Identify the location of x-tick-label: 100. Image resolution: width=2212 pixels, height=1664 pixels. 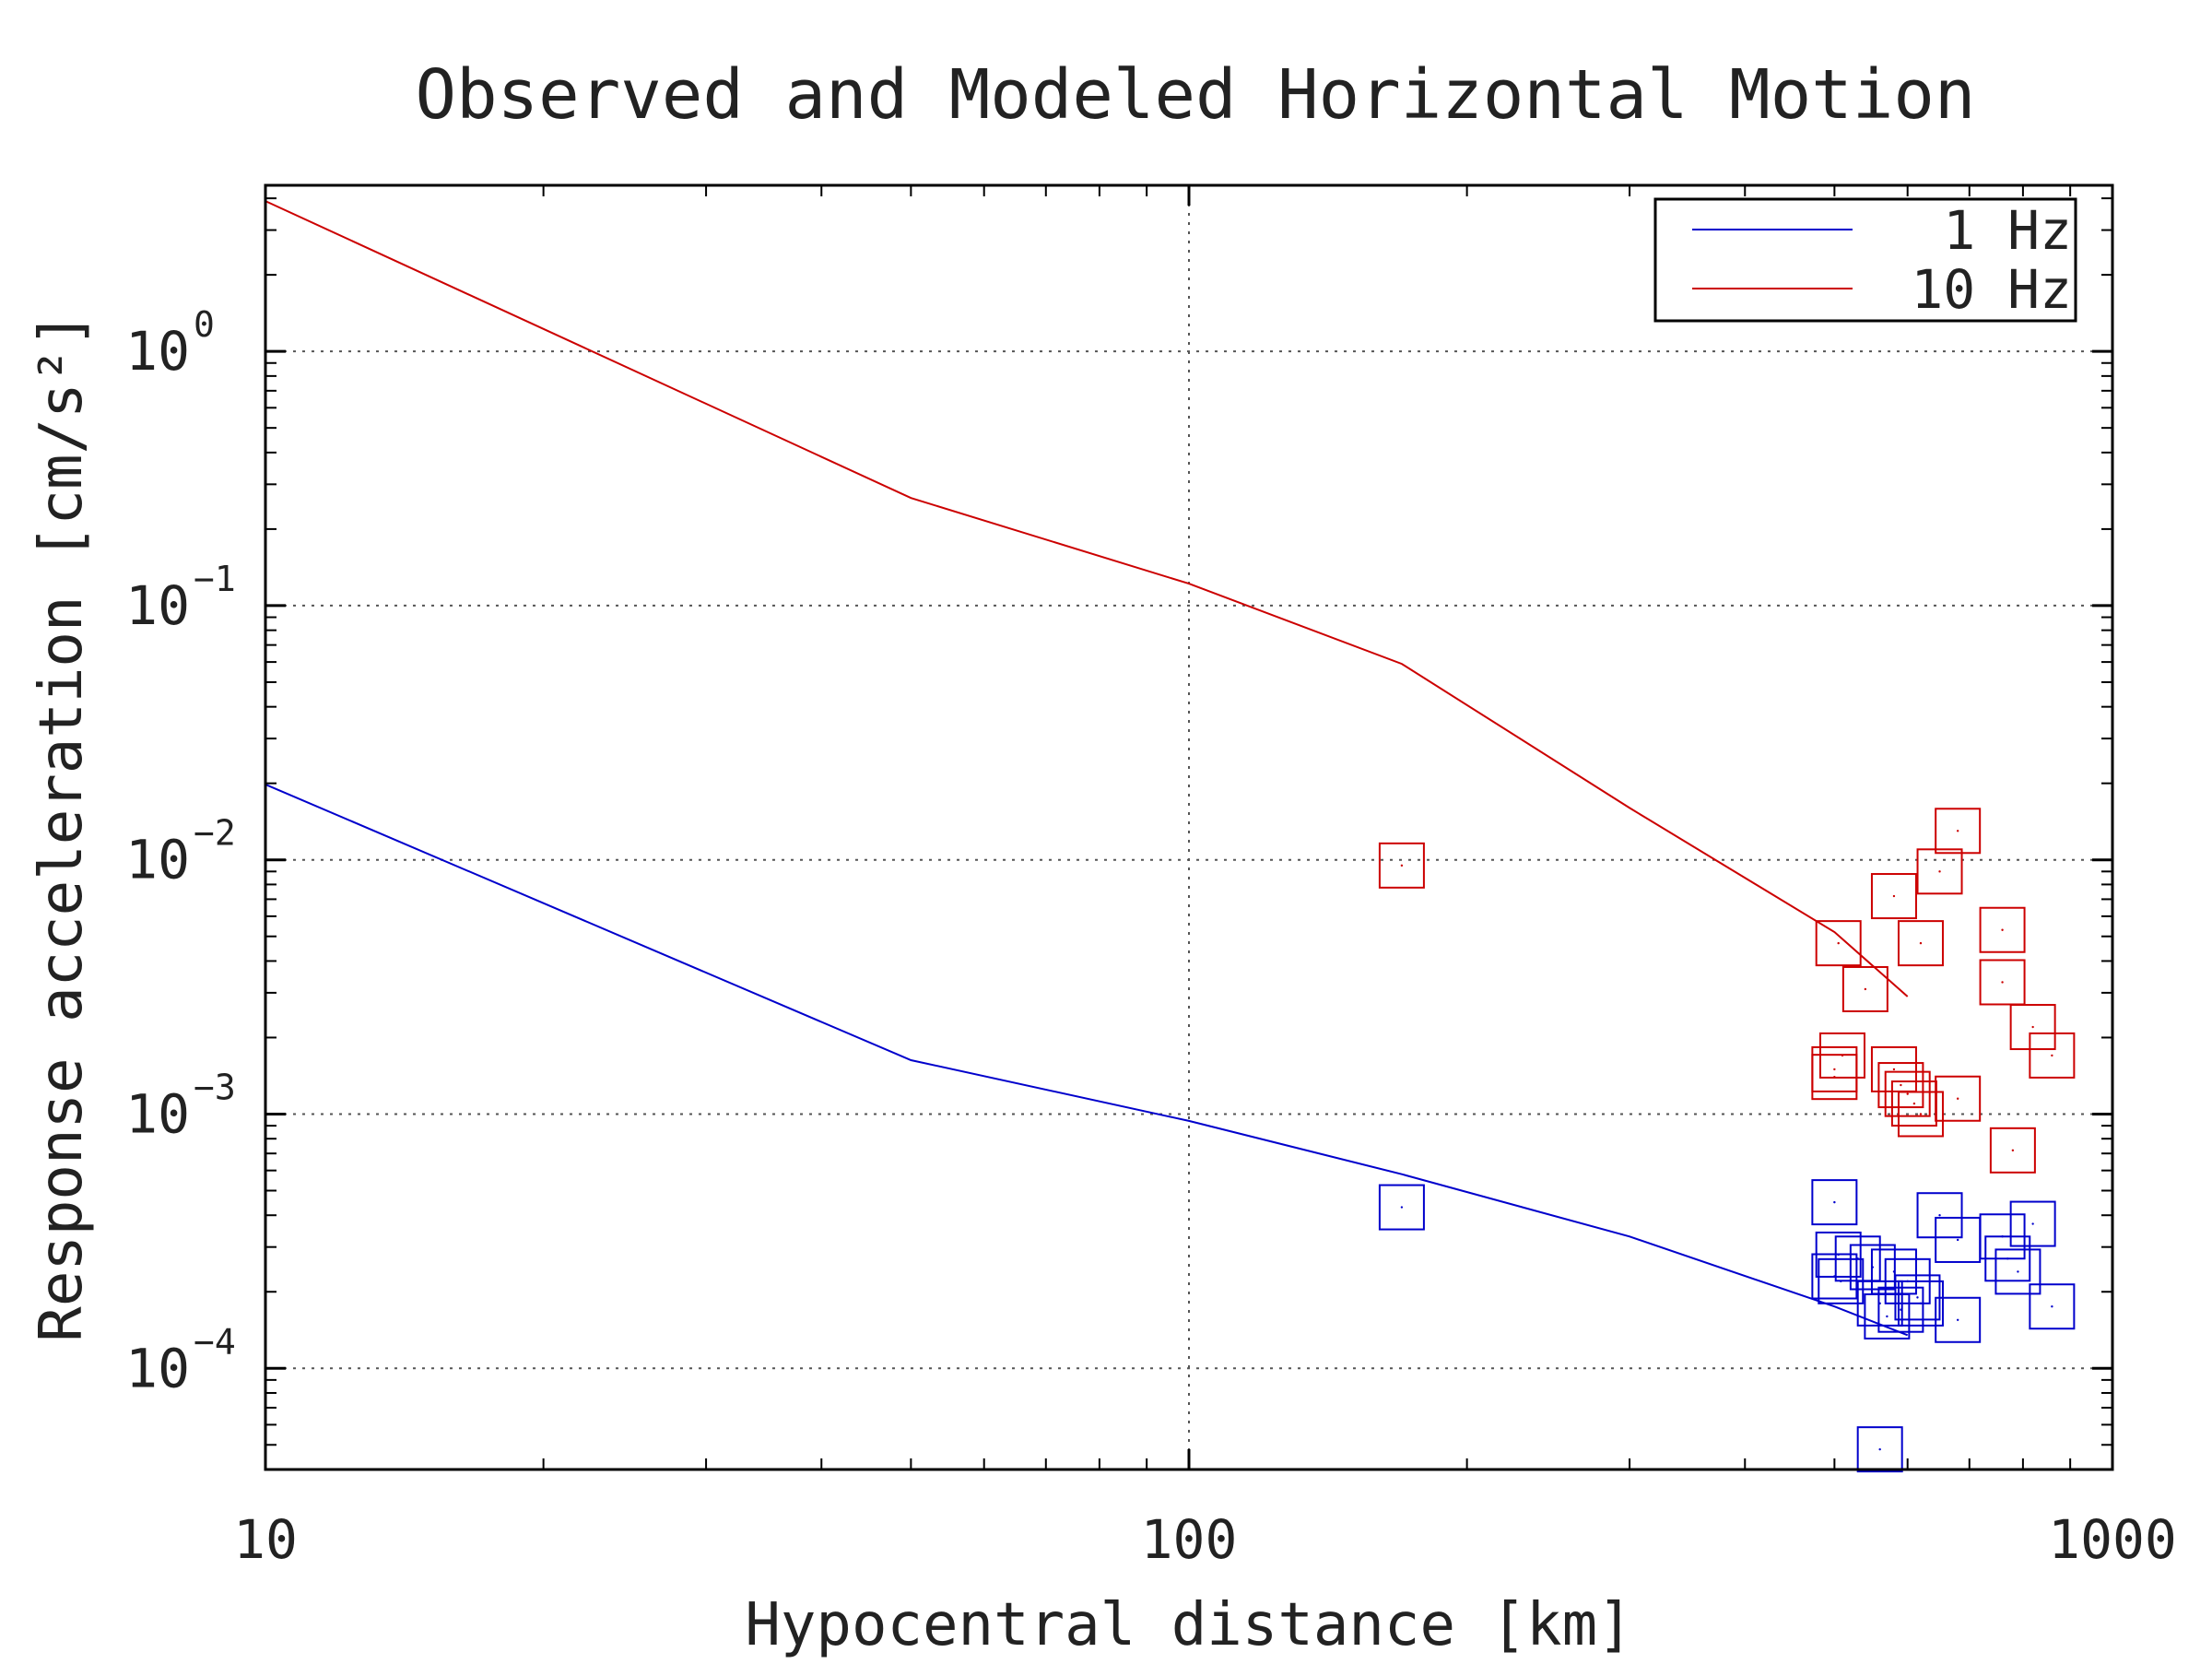
(1189, 1539).